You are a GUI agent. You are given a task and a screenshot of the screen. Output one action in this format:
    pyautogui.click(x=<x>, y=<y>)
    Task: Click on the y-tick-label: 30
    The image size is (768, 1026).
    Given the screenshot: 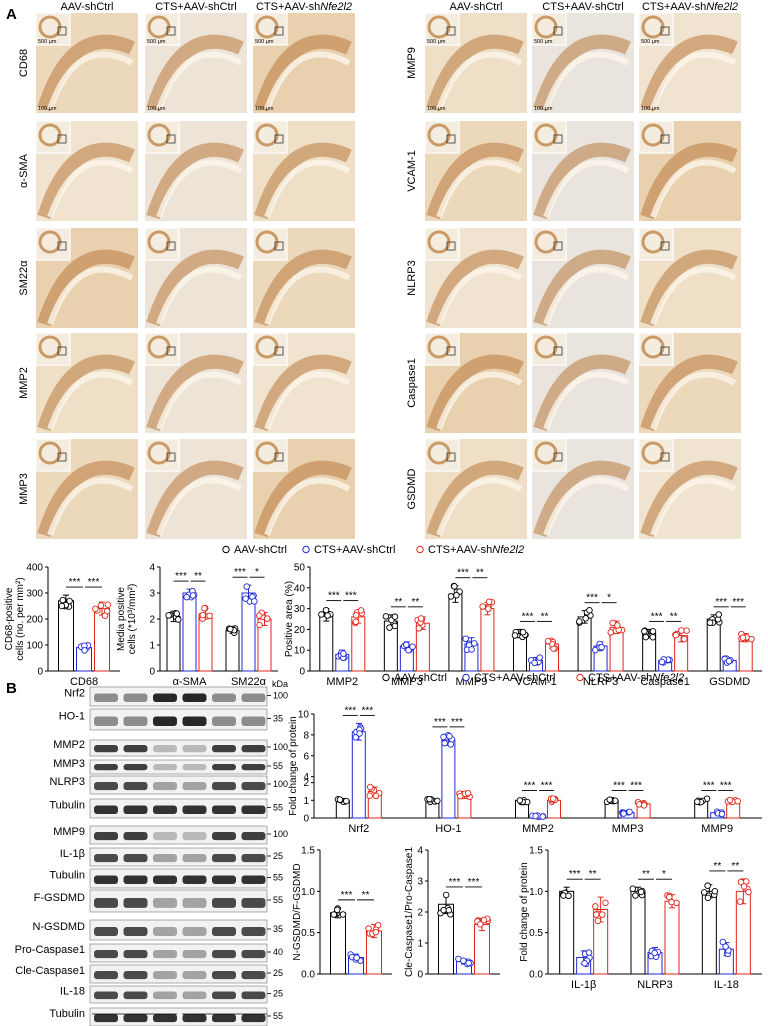 What is the action you would take?
    pyautogui.click(x=300, y=609)
    